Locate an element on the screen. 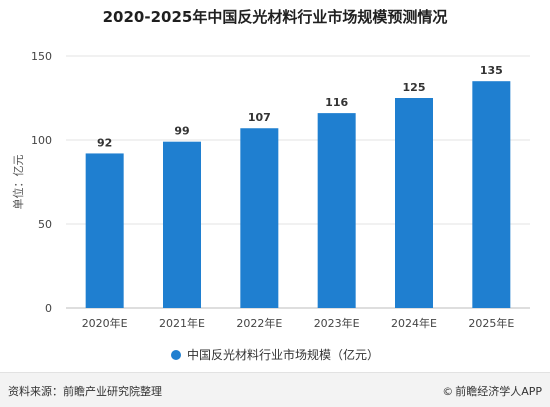 This screenshot has height=407, width=550. data-label: 99 is located at coordinates (181, 131).